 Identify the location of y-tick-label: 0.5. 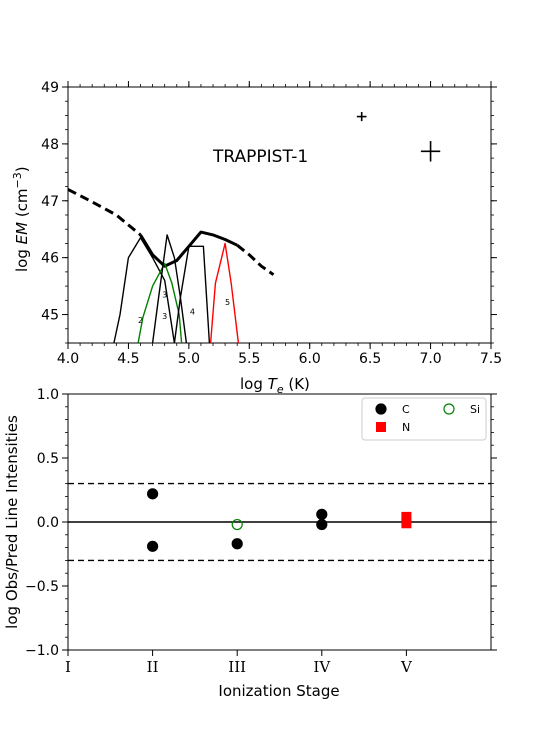
(48, 459).